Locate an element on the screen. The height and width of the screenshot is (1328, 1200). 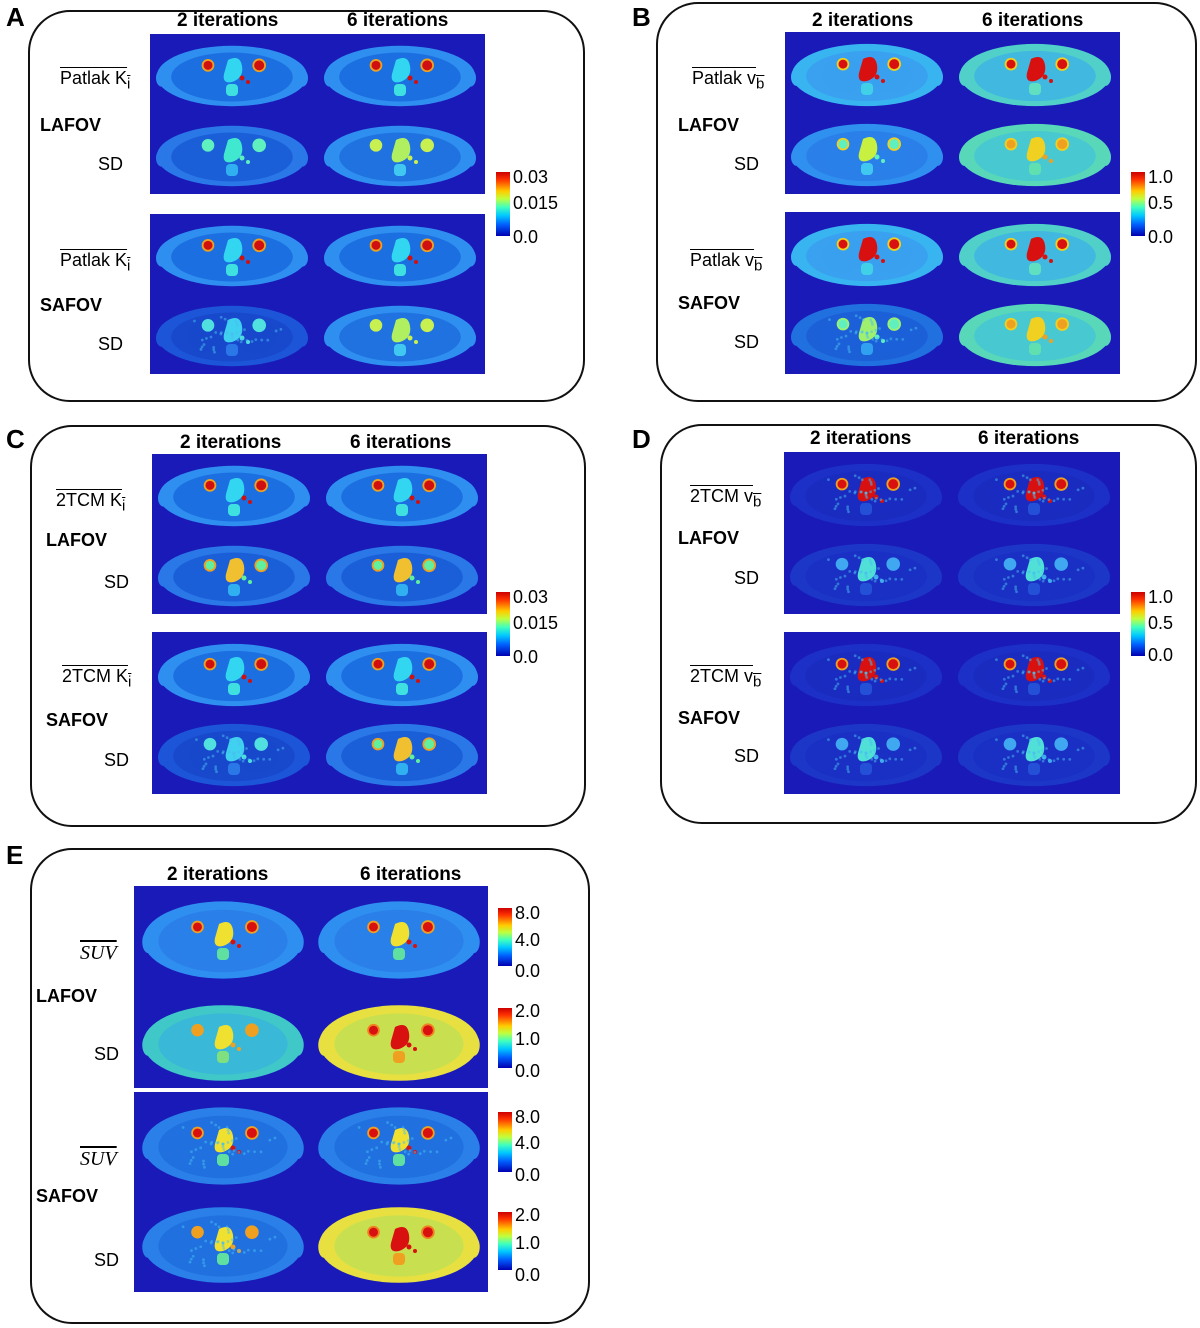
colorbar-tick: 4.0 is located at coordinates (528, 1143).